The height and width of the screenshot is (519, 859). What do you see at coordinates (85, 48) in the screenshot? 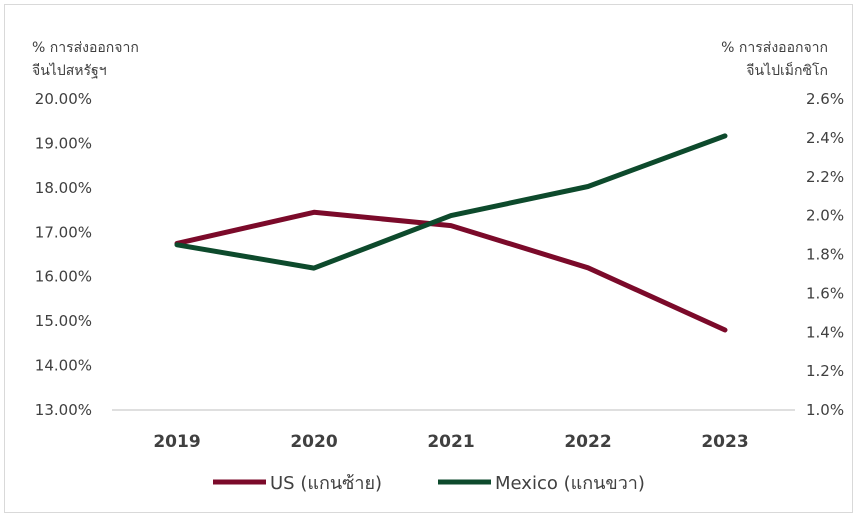
I see `left-axis-title-line-1: % การส่งออกจาก` at bounding box center [85, 48].